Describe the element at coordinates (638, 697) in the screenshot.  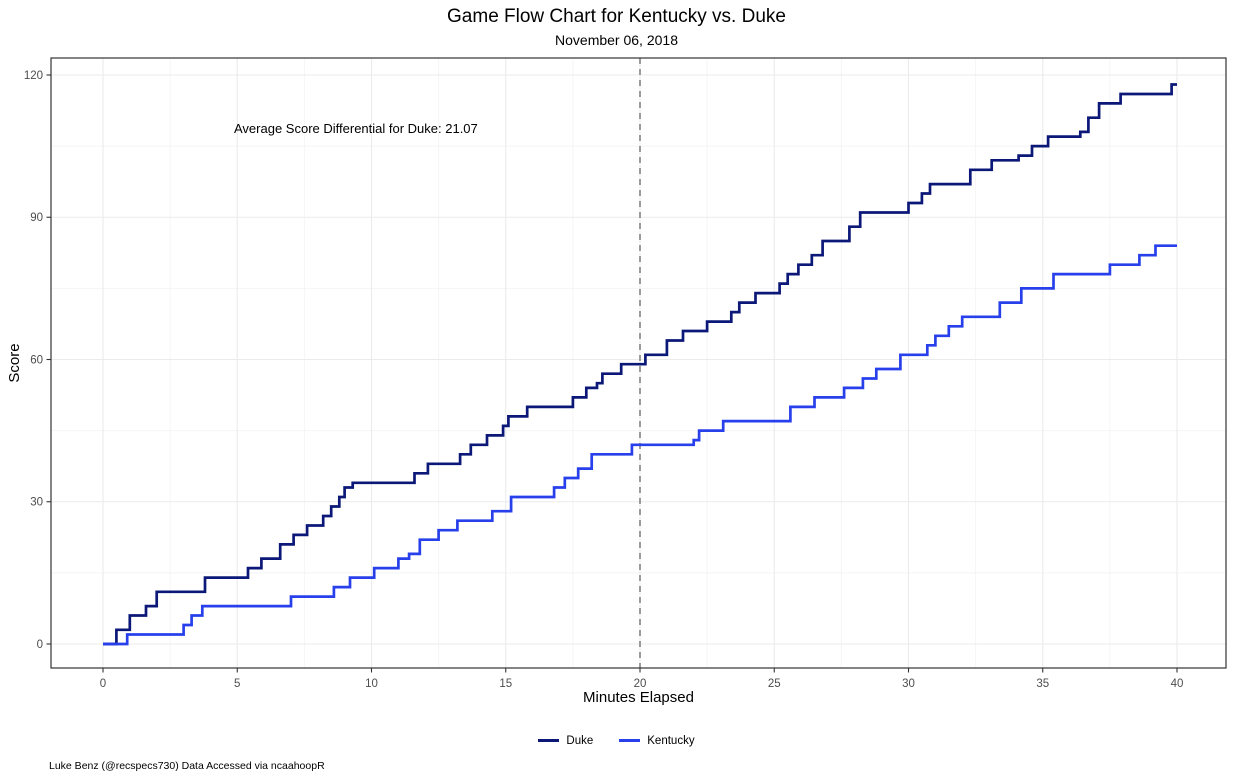
I see `x-axis-title: Minutes Elapsed` at that location.